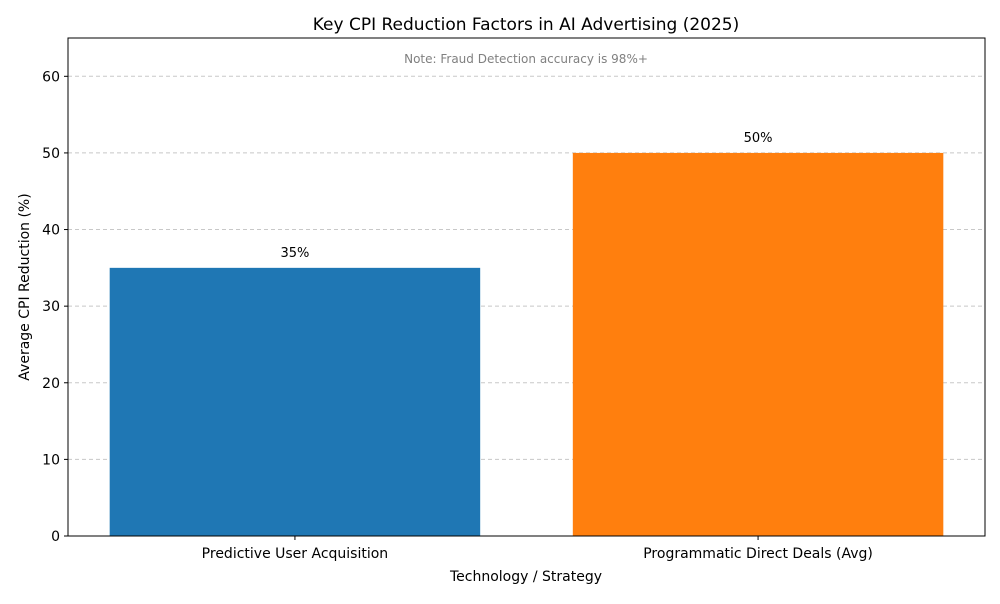 The width and height of the screenshot is (1000, 604). What do you see at coordinates (294, 253) in the screenshot?
I see `bar-data-label: 35%` at bounding box center [294, 253].